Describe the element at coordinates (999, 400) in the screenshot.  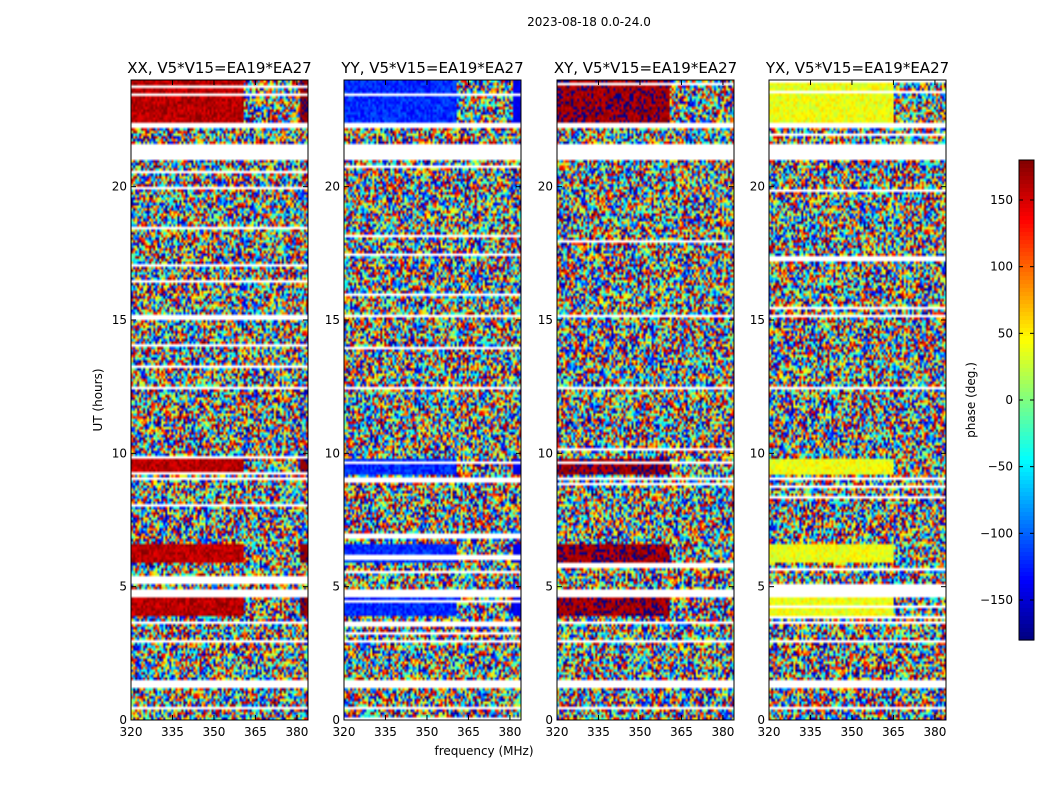
I see `colorbar: −150 −100 −50 0 50 100 150 phase (deg.)` at that location.